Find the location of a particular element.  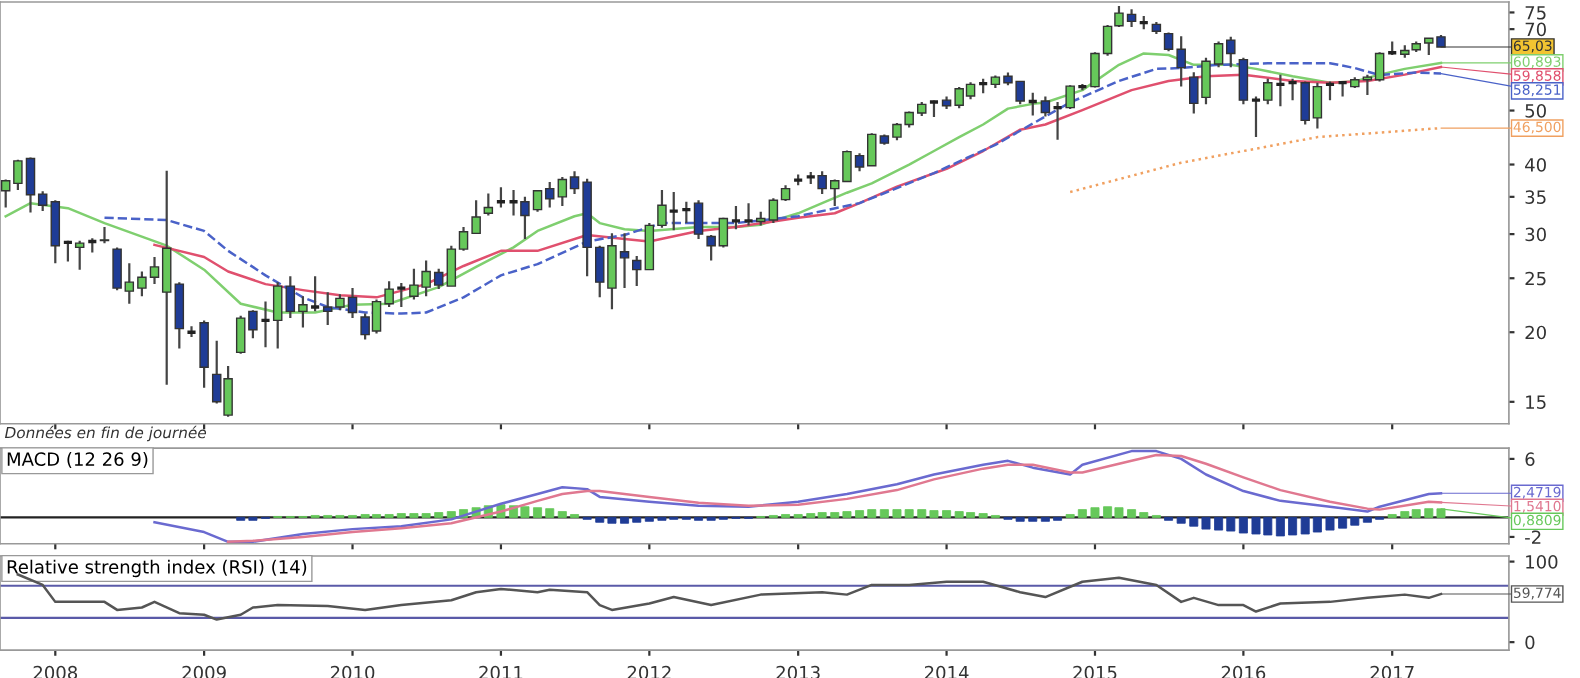

y-tick-label: 0 is located at coordinates (1530, 642).